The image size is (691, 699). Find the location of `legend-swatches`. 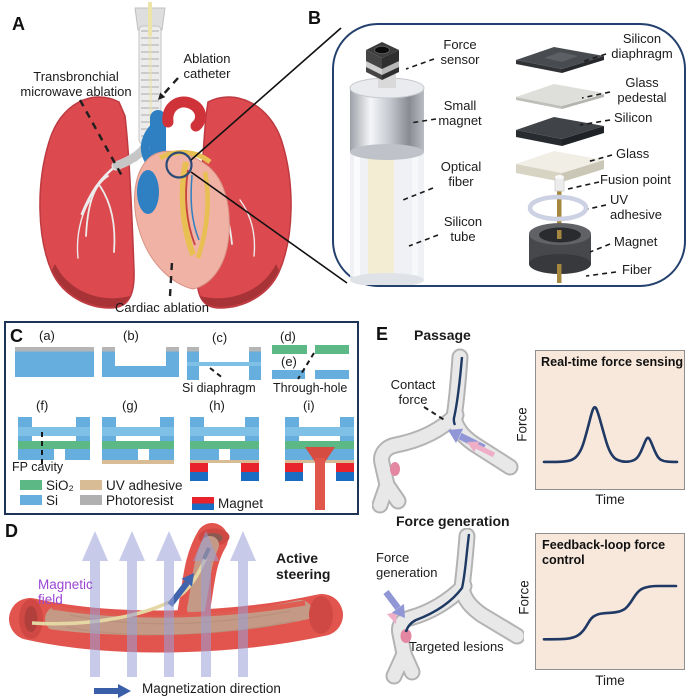

legend-swatches is located at coordinates (117, 495).